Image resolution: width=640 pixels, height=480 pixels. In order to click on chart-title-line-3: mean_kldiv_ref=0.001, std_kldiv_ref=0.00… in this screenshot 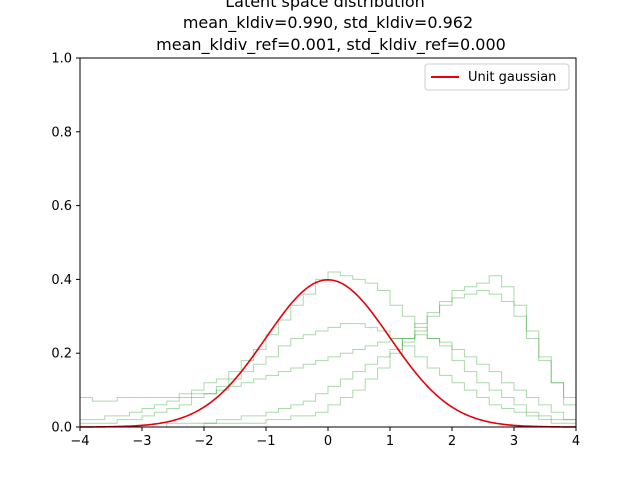, I will do `click(331, 45)`.